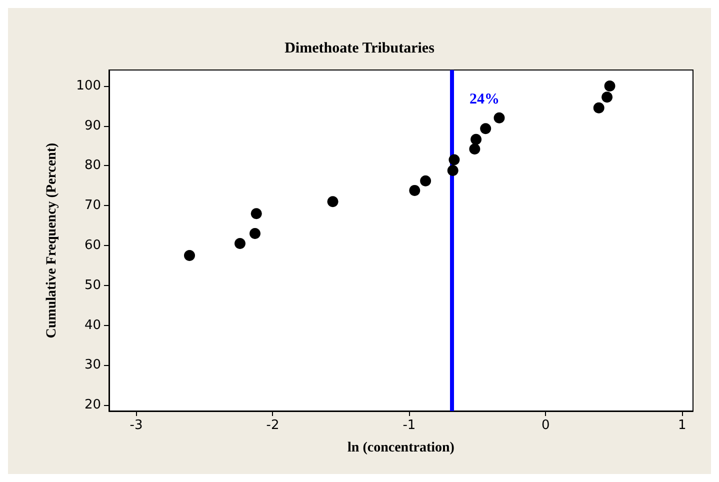 Image resolution: width=719 pixels, height=482 pixels. I want to click on y-axis-title: Cumulative Frequency (Percent), so click(52, 240).